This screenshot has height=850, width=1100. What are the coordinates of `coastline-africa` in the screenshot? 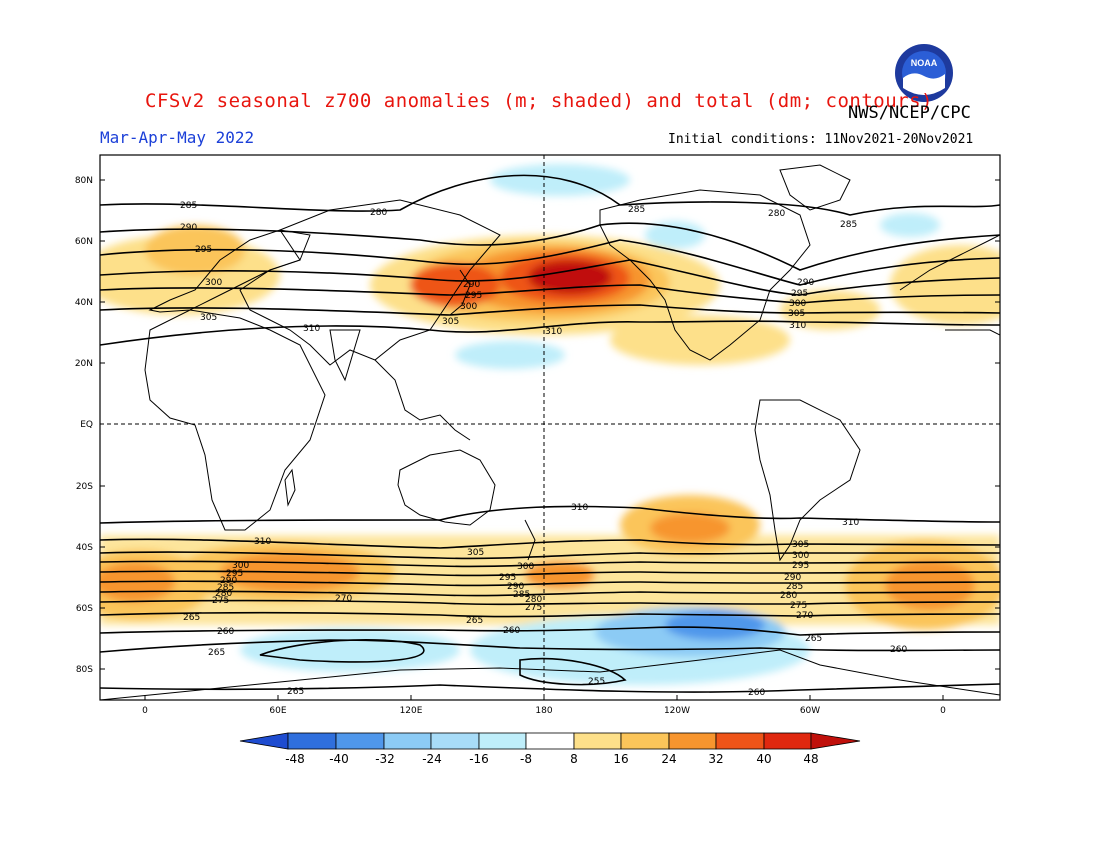 It's located at (235, 420).